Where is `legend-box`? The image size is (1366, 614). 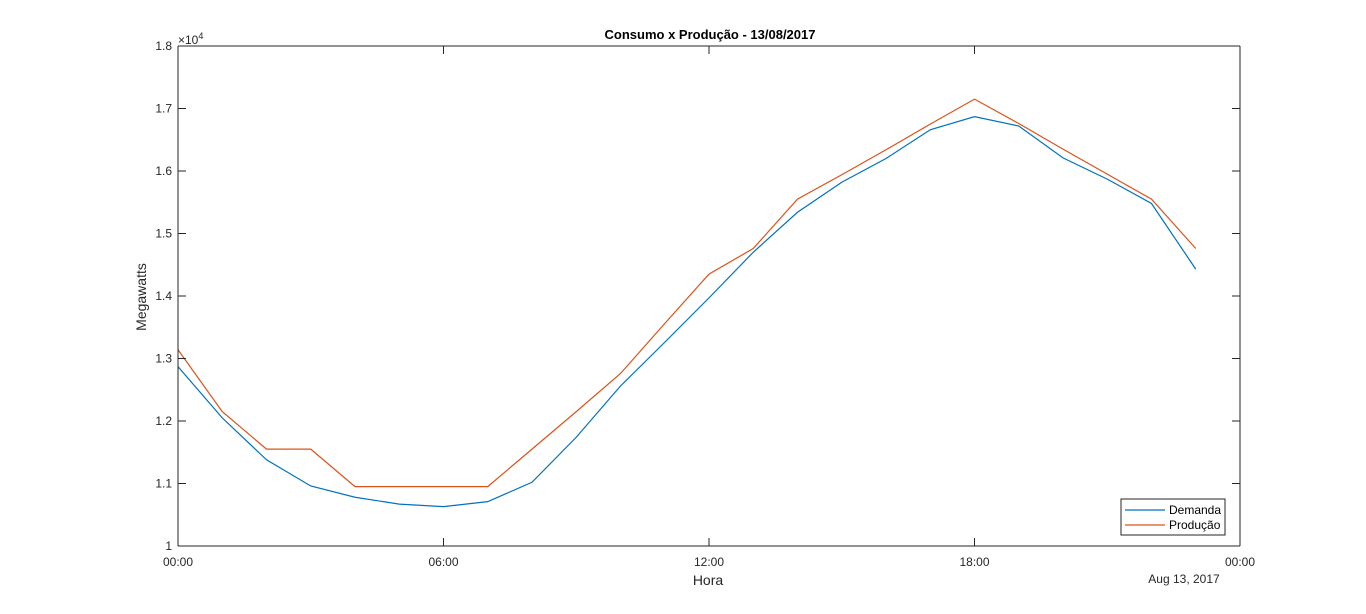 legend-box is located at coordinates (1173, 517).